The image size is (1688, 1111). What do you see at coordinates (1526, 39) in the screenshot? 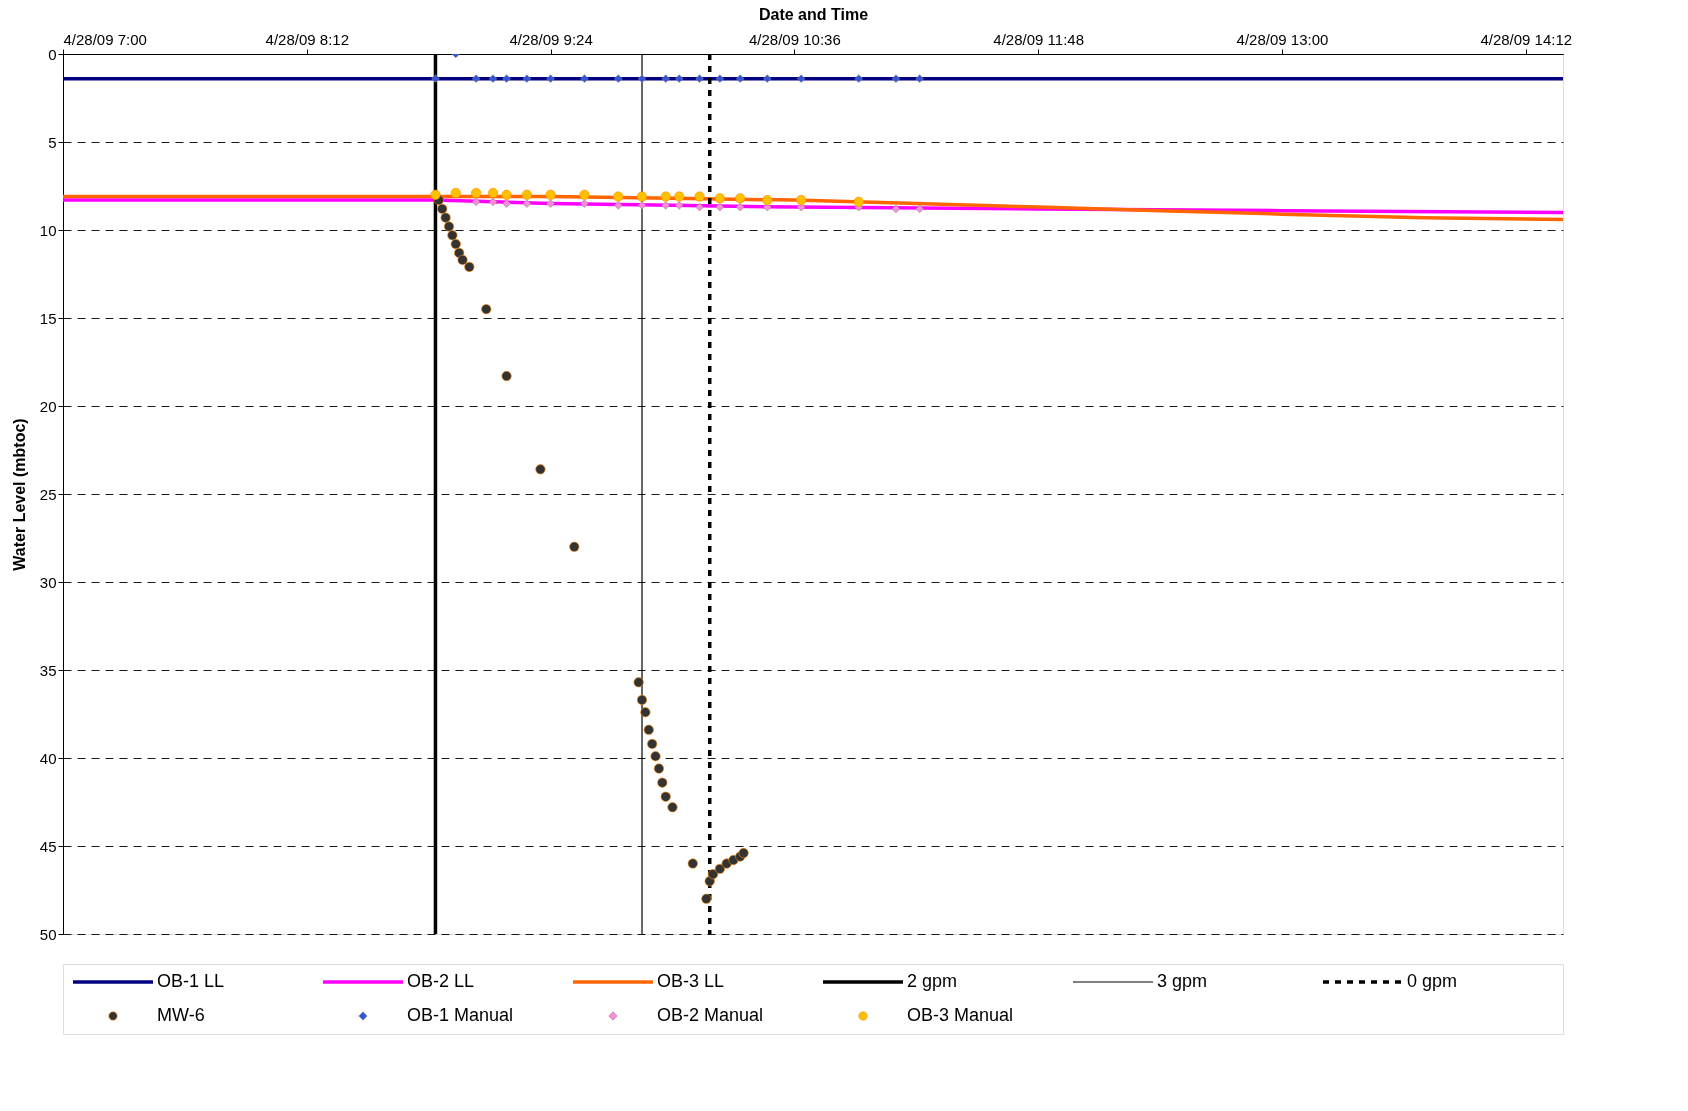
I see `x-tick-label: 4/28/09 14:12` at bounding box center [1526, 39].